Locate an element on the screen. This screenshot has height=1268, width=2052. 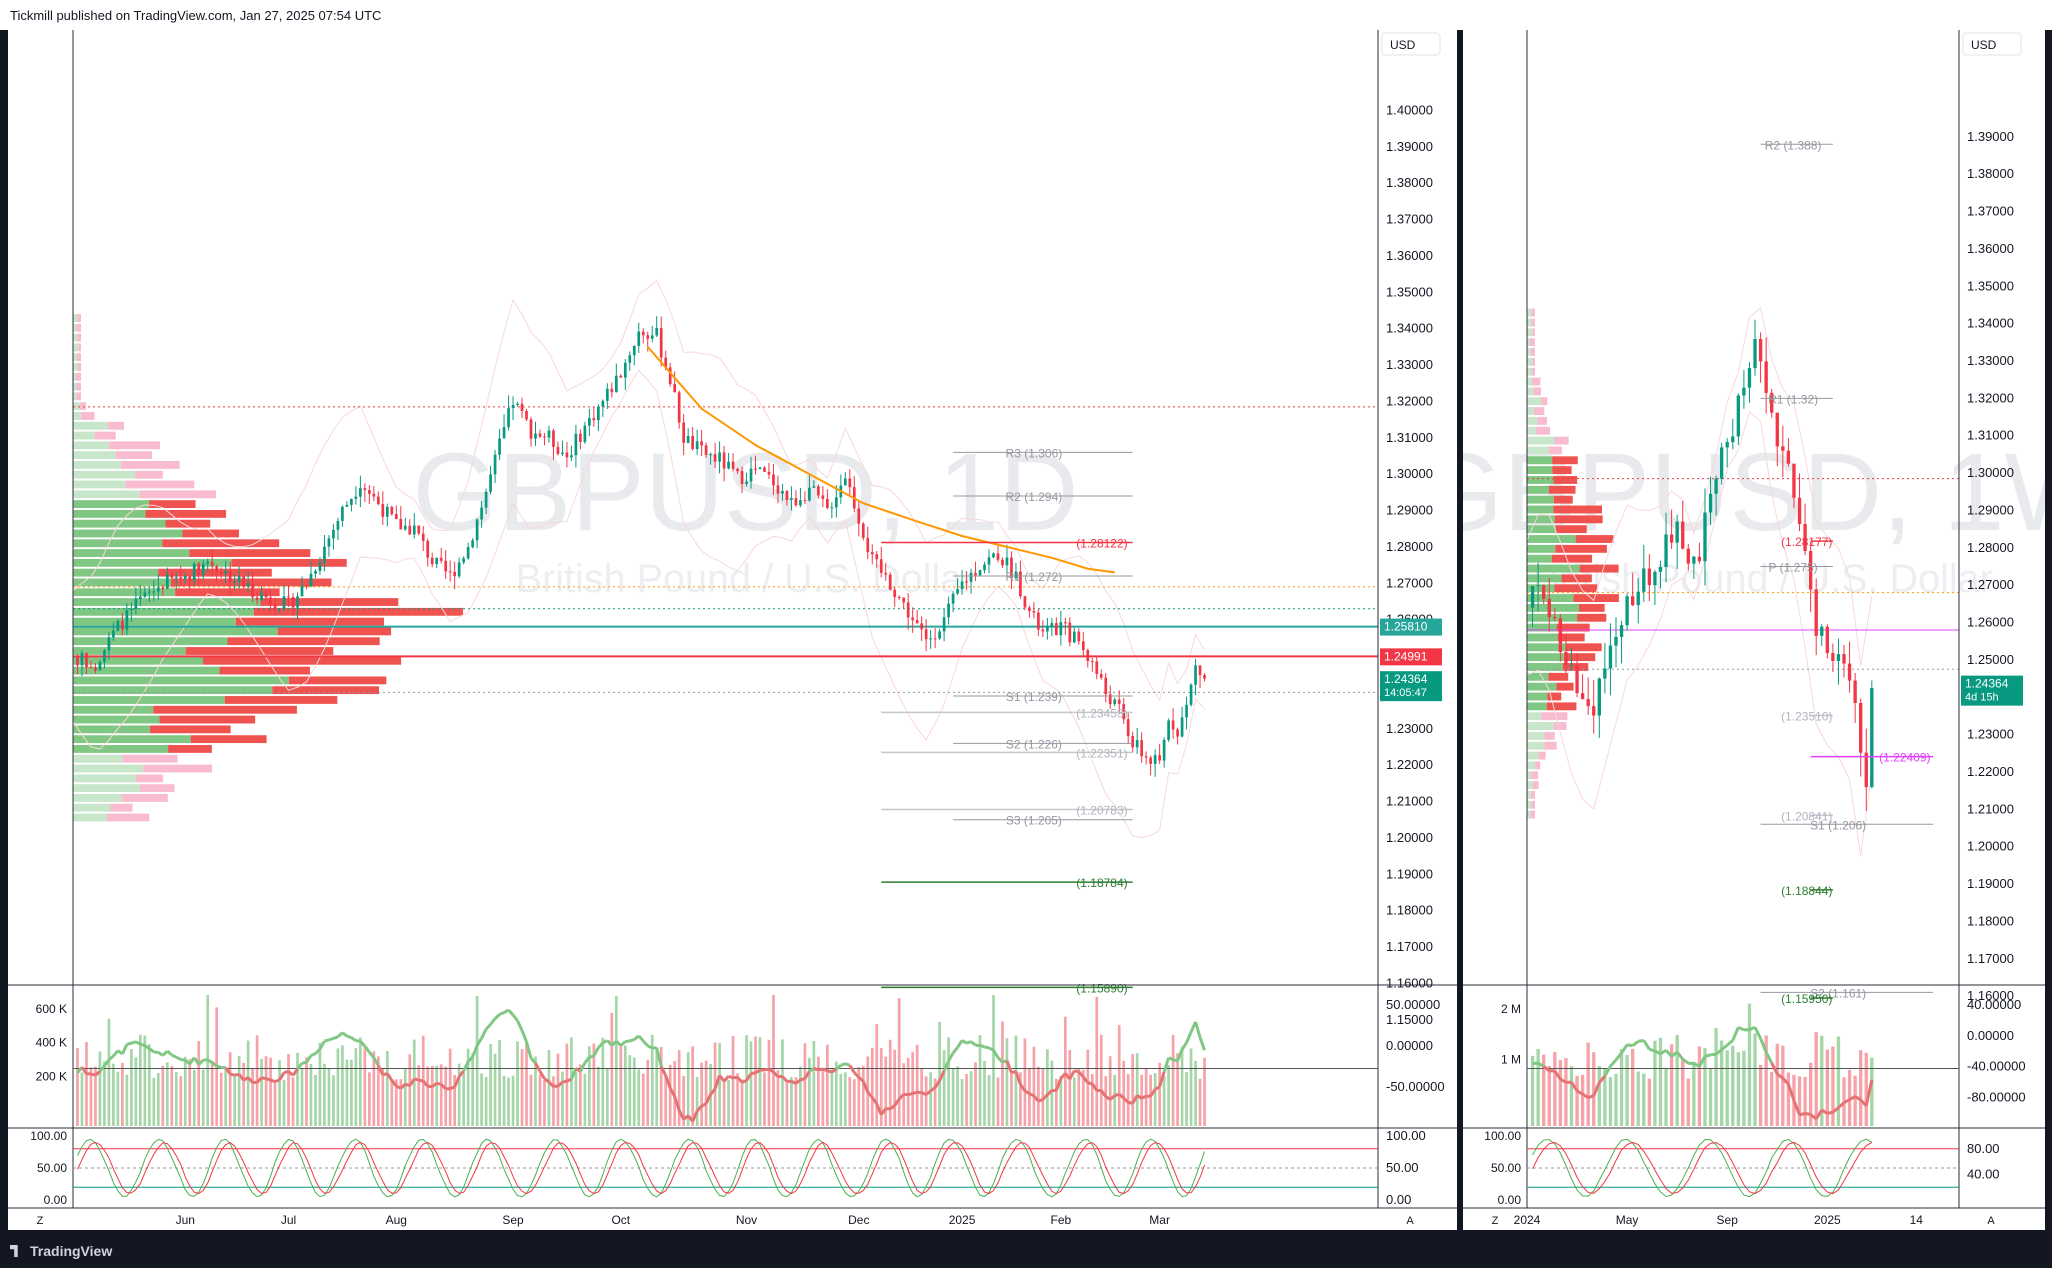
stoch-tick-label: 100.00 is located at coordinates (1502, 1136).